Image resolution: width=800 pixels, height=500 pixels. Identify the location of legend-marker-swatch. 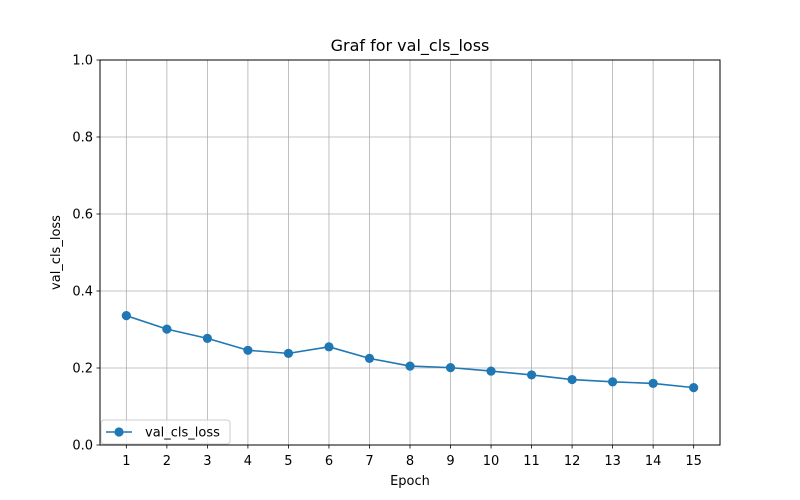
(119, 432).